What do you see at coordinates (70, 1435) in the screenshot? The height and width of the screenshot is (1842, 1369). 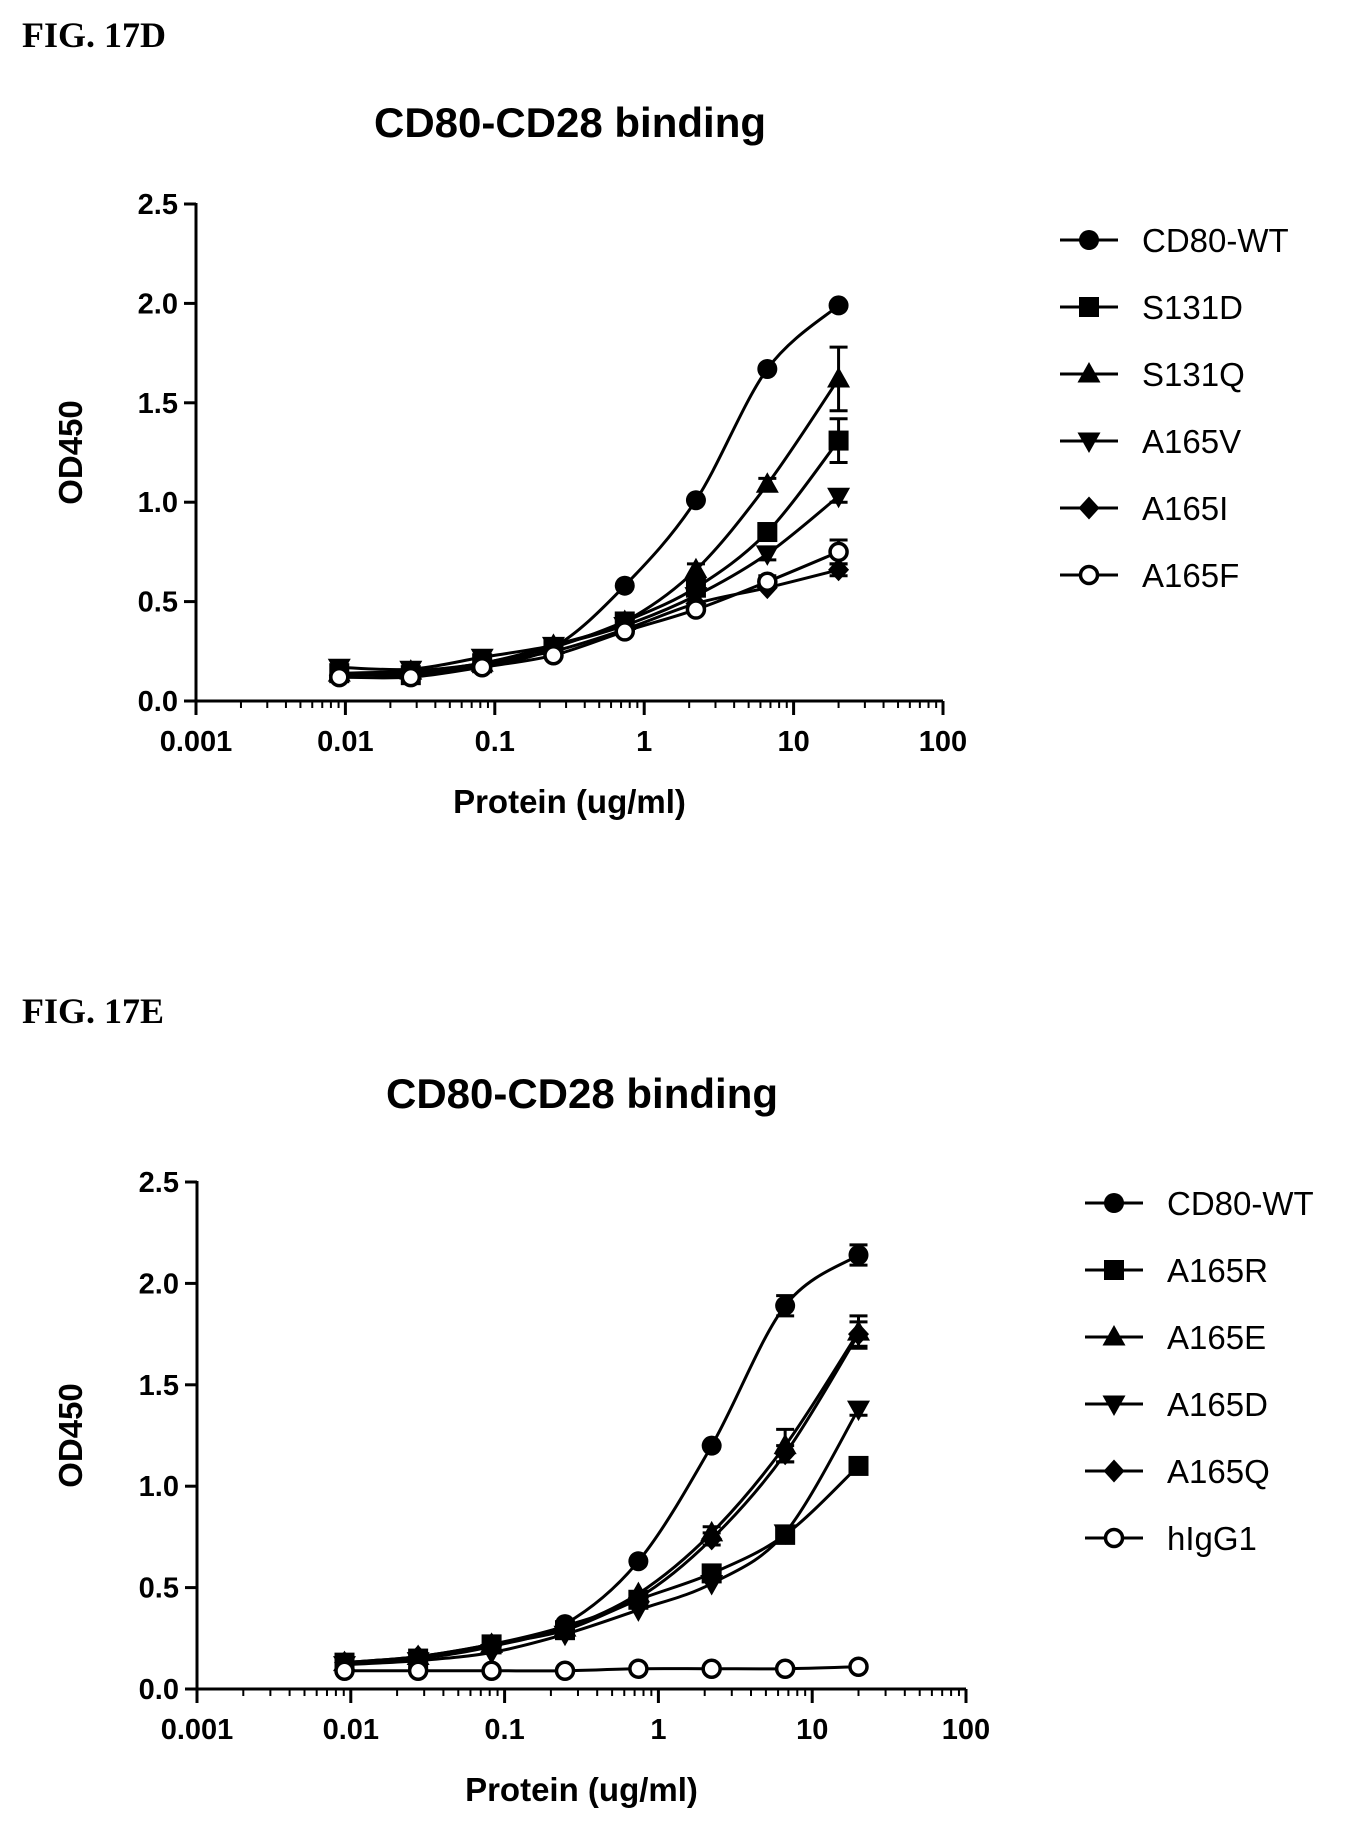 I see `y-axis-label: OD450` at bounding box center [70, 1435].